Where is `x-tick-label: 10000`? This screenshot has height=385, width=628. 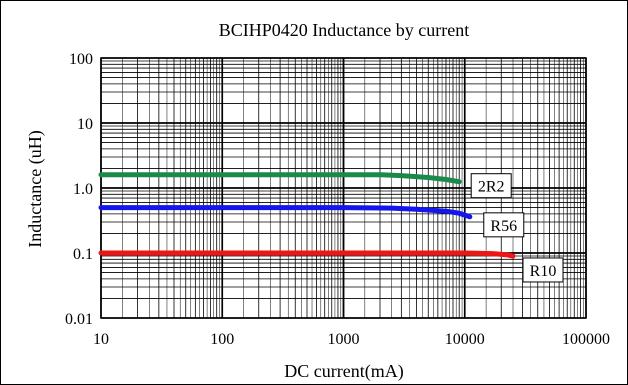
x-tick-label: 10000 is located at coordinates (465, 339).